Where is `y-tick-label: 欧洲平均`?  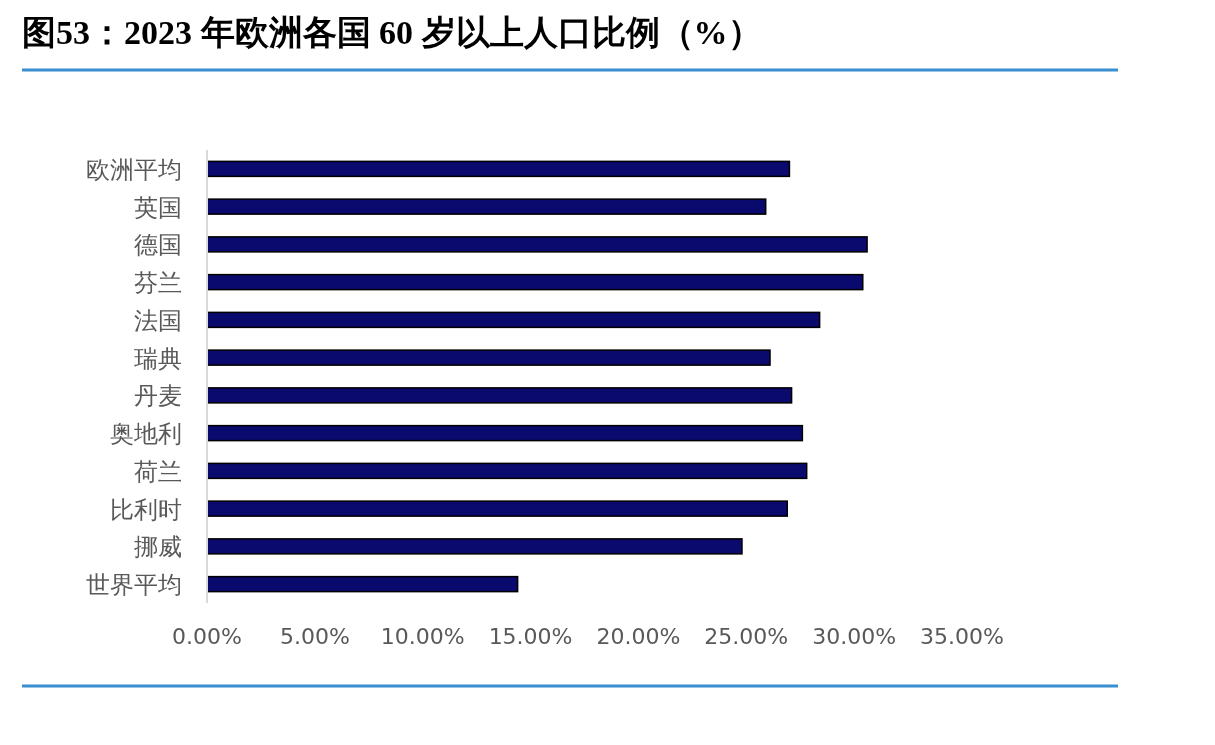 y-tick-label: 欧洲平均 is located at coordinates (134, 169).